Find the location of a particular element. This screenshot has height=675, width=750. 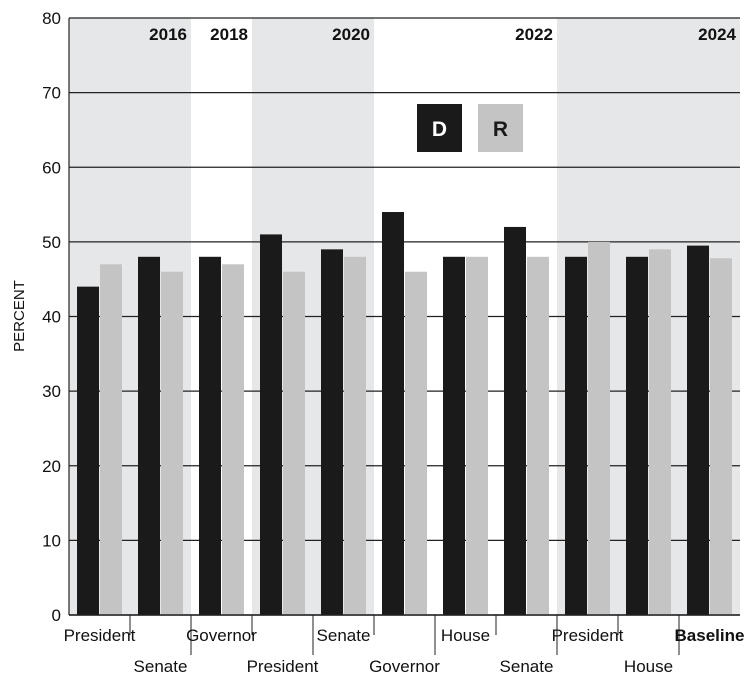

legend-swatch-R is located at coordinates (500, 128).